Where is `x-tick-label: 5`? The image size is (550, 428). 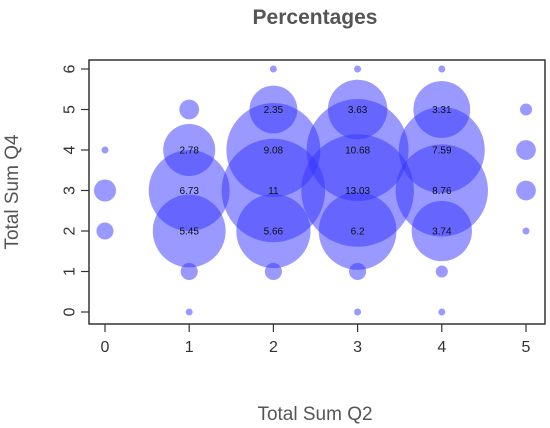 x-tick-label: 5 is located at coordinates (526, 347).